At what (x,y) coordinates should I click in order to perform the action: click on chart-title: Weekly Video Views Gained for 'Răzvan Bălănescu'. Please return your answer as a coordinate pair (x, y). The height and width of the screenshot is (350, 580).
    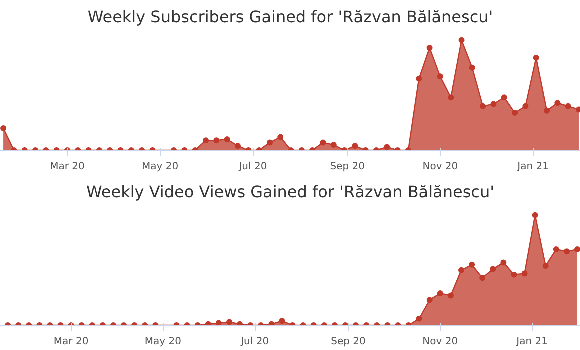
    Looking at the image, I should click on (290, 192).